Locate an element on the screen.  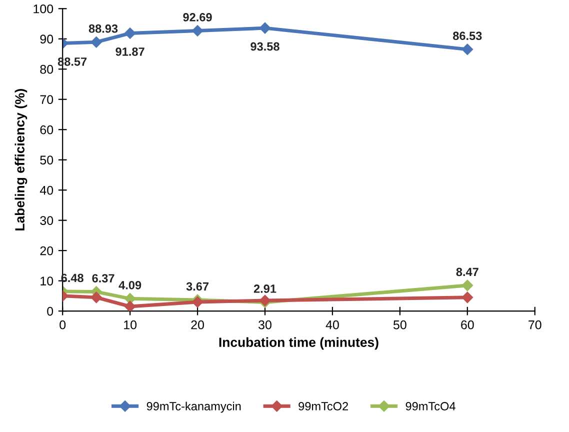
data-label: 88.93 is located at coordinates (103, 28).